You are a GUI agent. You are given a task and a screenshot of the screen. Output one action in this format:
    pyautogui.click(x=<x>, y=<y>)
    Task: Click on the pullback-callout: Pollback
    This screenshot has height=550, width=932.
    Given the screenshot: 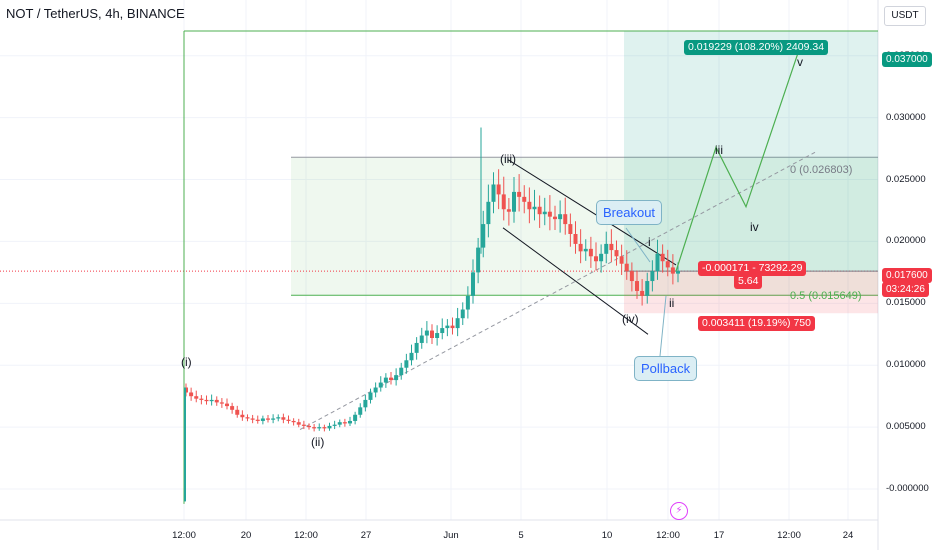 What is the action you would take?
    pyautogui.click(x=666, y=368)
    